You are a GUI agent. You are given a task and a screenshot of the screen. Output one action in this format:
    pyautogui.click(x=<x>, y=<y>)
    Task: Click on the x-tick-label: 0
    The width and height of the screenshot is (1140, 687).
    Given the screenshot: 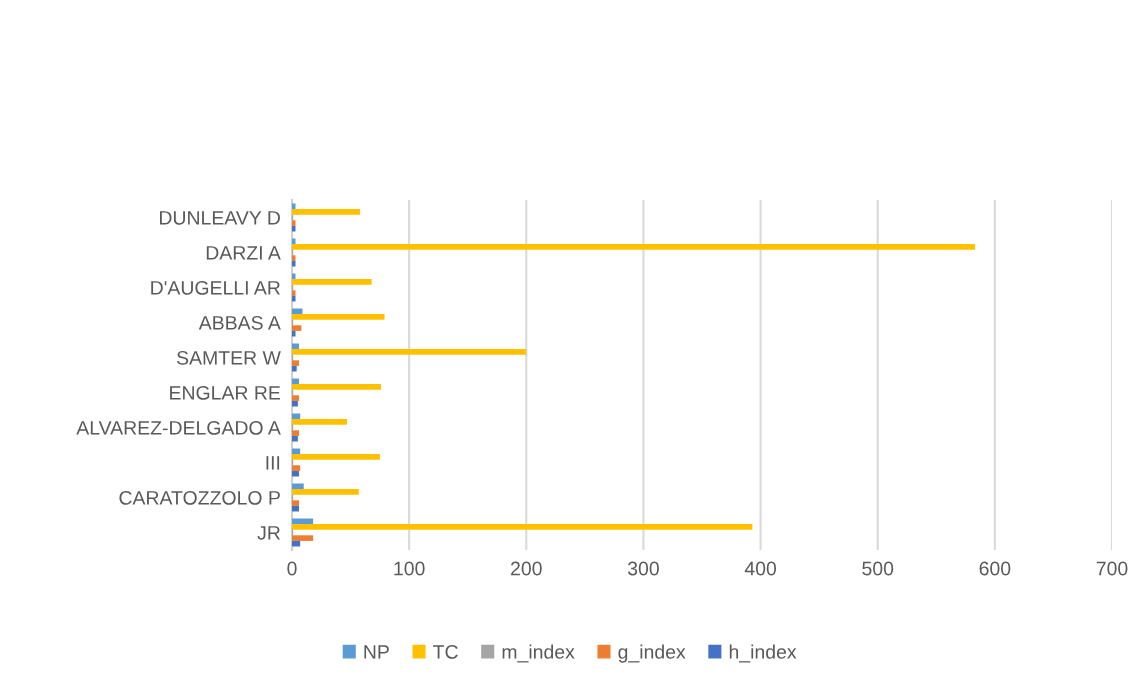 What is the action you would take?
    pyautogui.click(x=292, y=568)
    